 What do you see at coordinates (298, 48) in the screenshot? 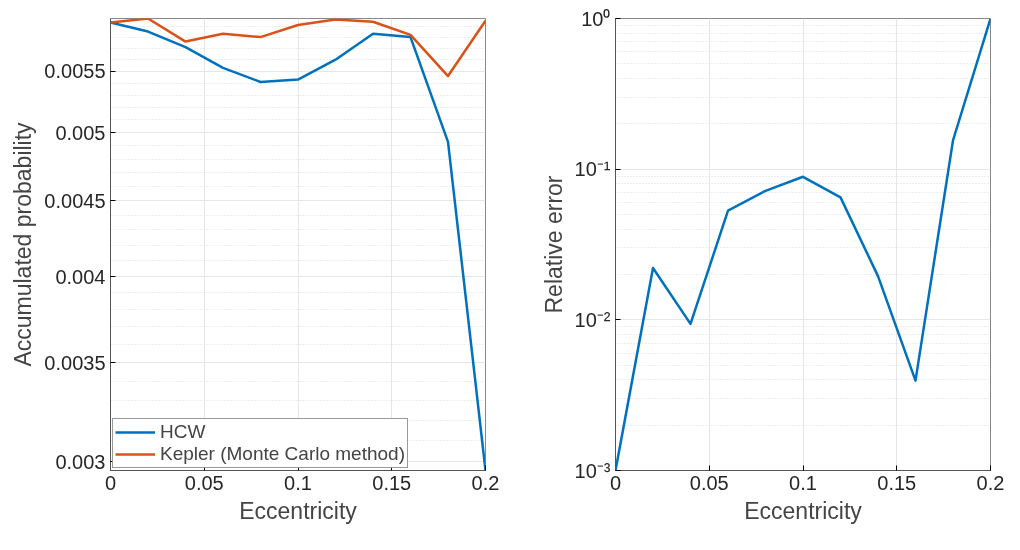
I see `line-series` at bounding box center [298, 48].